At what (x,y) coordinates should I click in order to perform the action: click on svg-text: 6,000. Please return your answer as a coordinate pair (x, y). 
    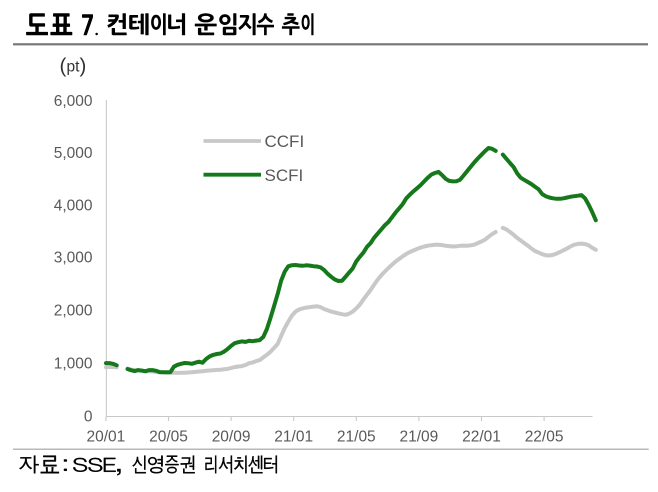
    Looking at the image, I should click on (73, 101).